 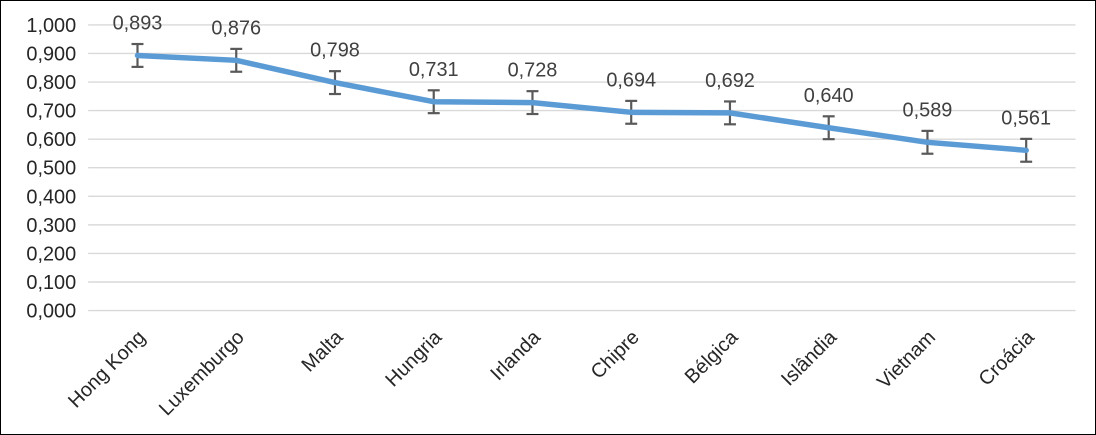 What do you see at coordinates (533, 71) in the screenshot?
I see `data-label: 0,728` at bounding box center [533, 71].